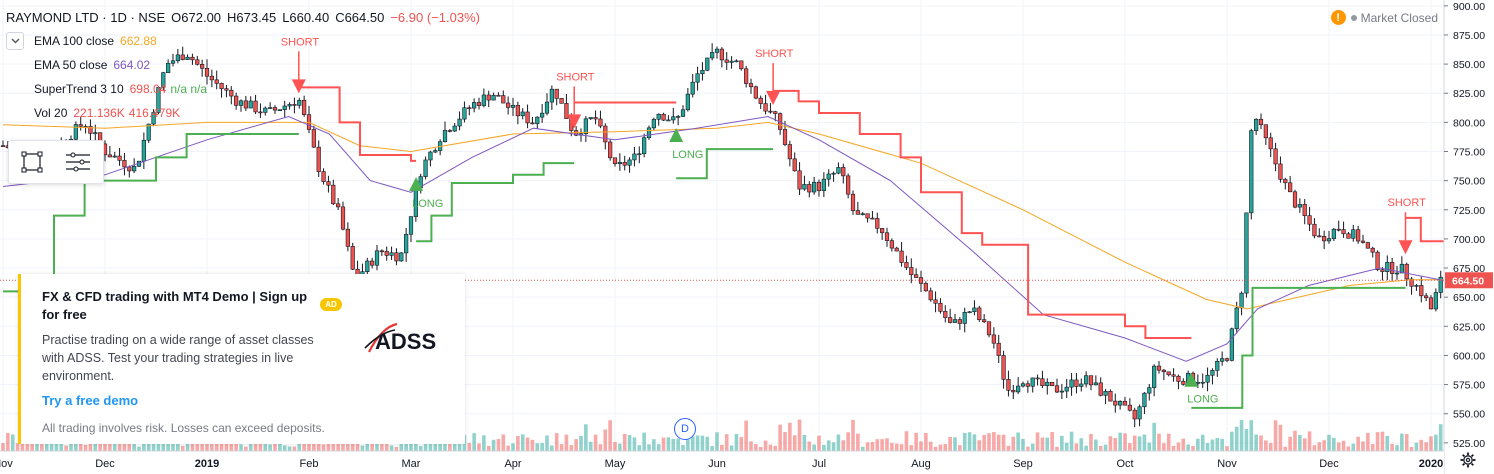  I want to click on object-tree-button, so click(78, 162).